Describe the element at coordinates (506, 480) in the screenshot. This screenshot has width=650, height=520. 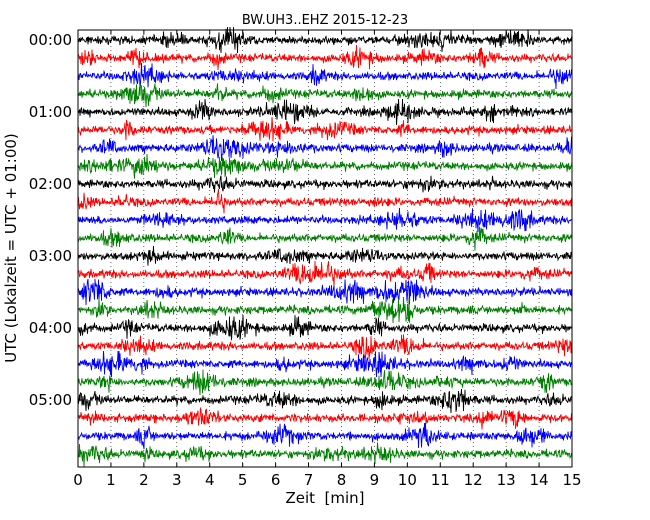
I see `x-tick-label-13: 13` at that location.